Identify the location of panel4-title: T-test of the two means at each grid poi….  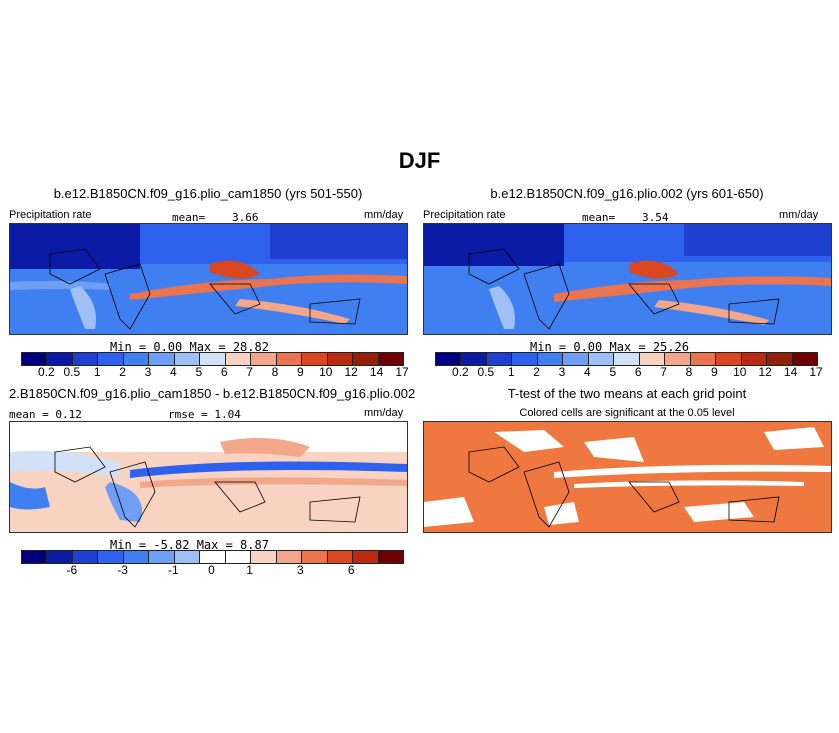
(627, 393).